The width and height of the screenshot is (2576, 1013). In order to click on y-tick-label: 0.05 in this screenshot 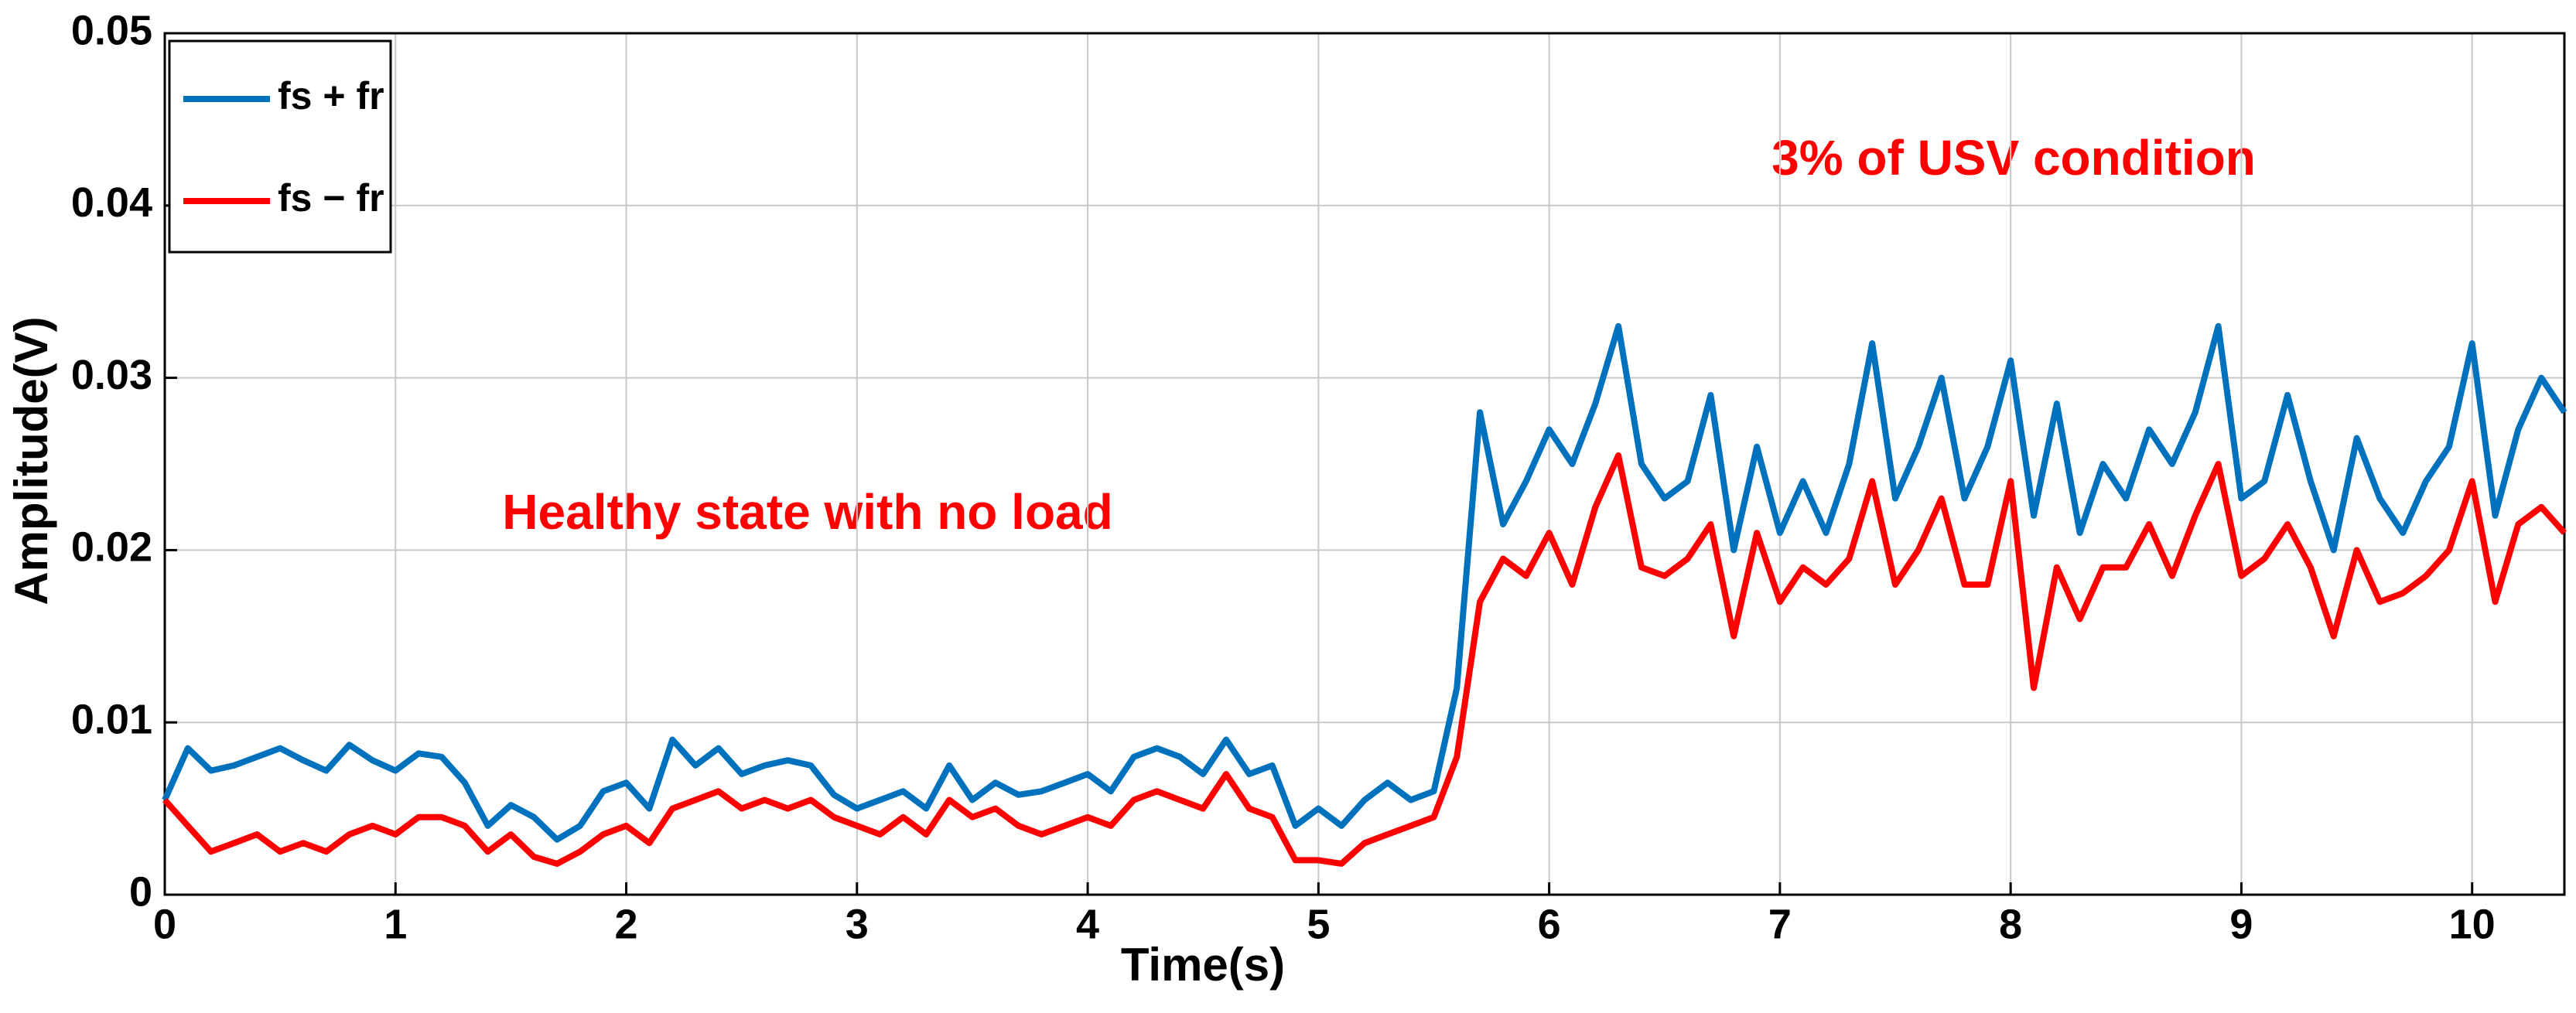, I will do `click(111, 30)`.